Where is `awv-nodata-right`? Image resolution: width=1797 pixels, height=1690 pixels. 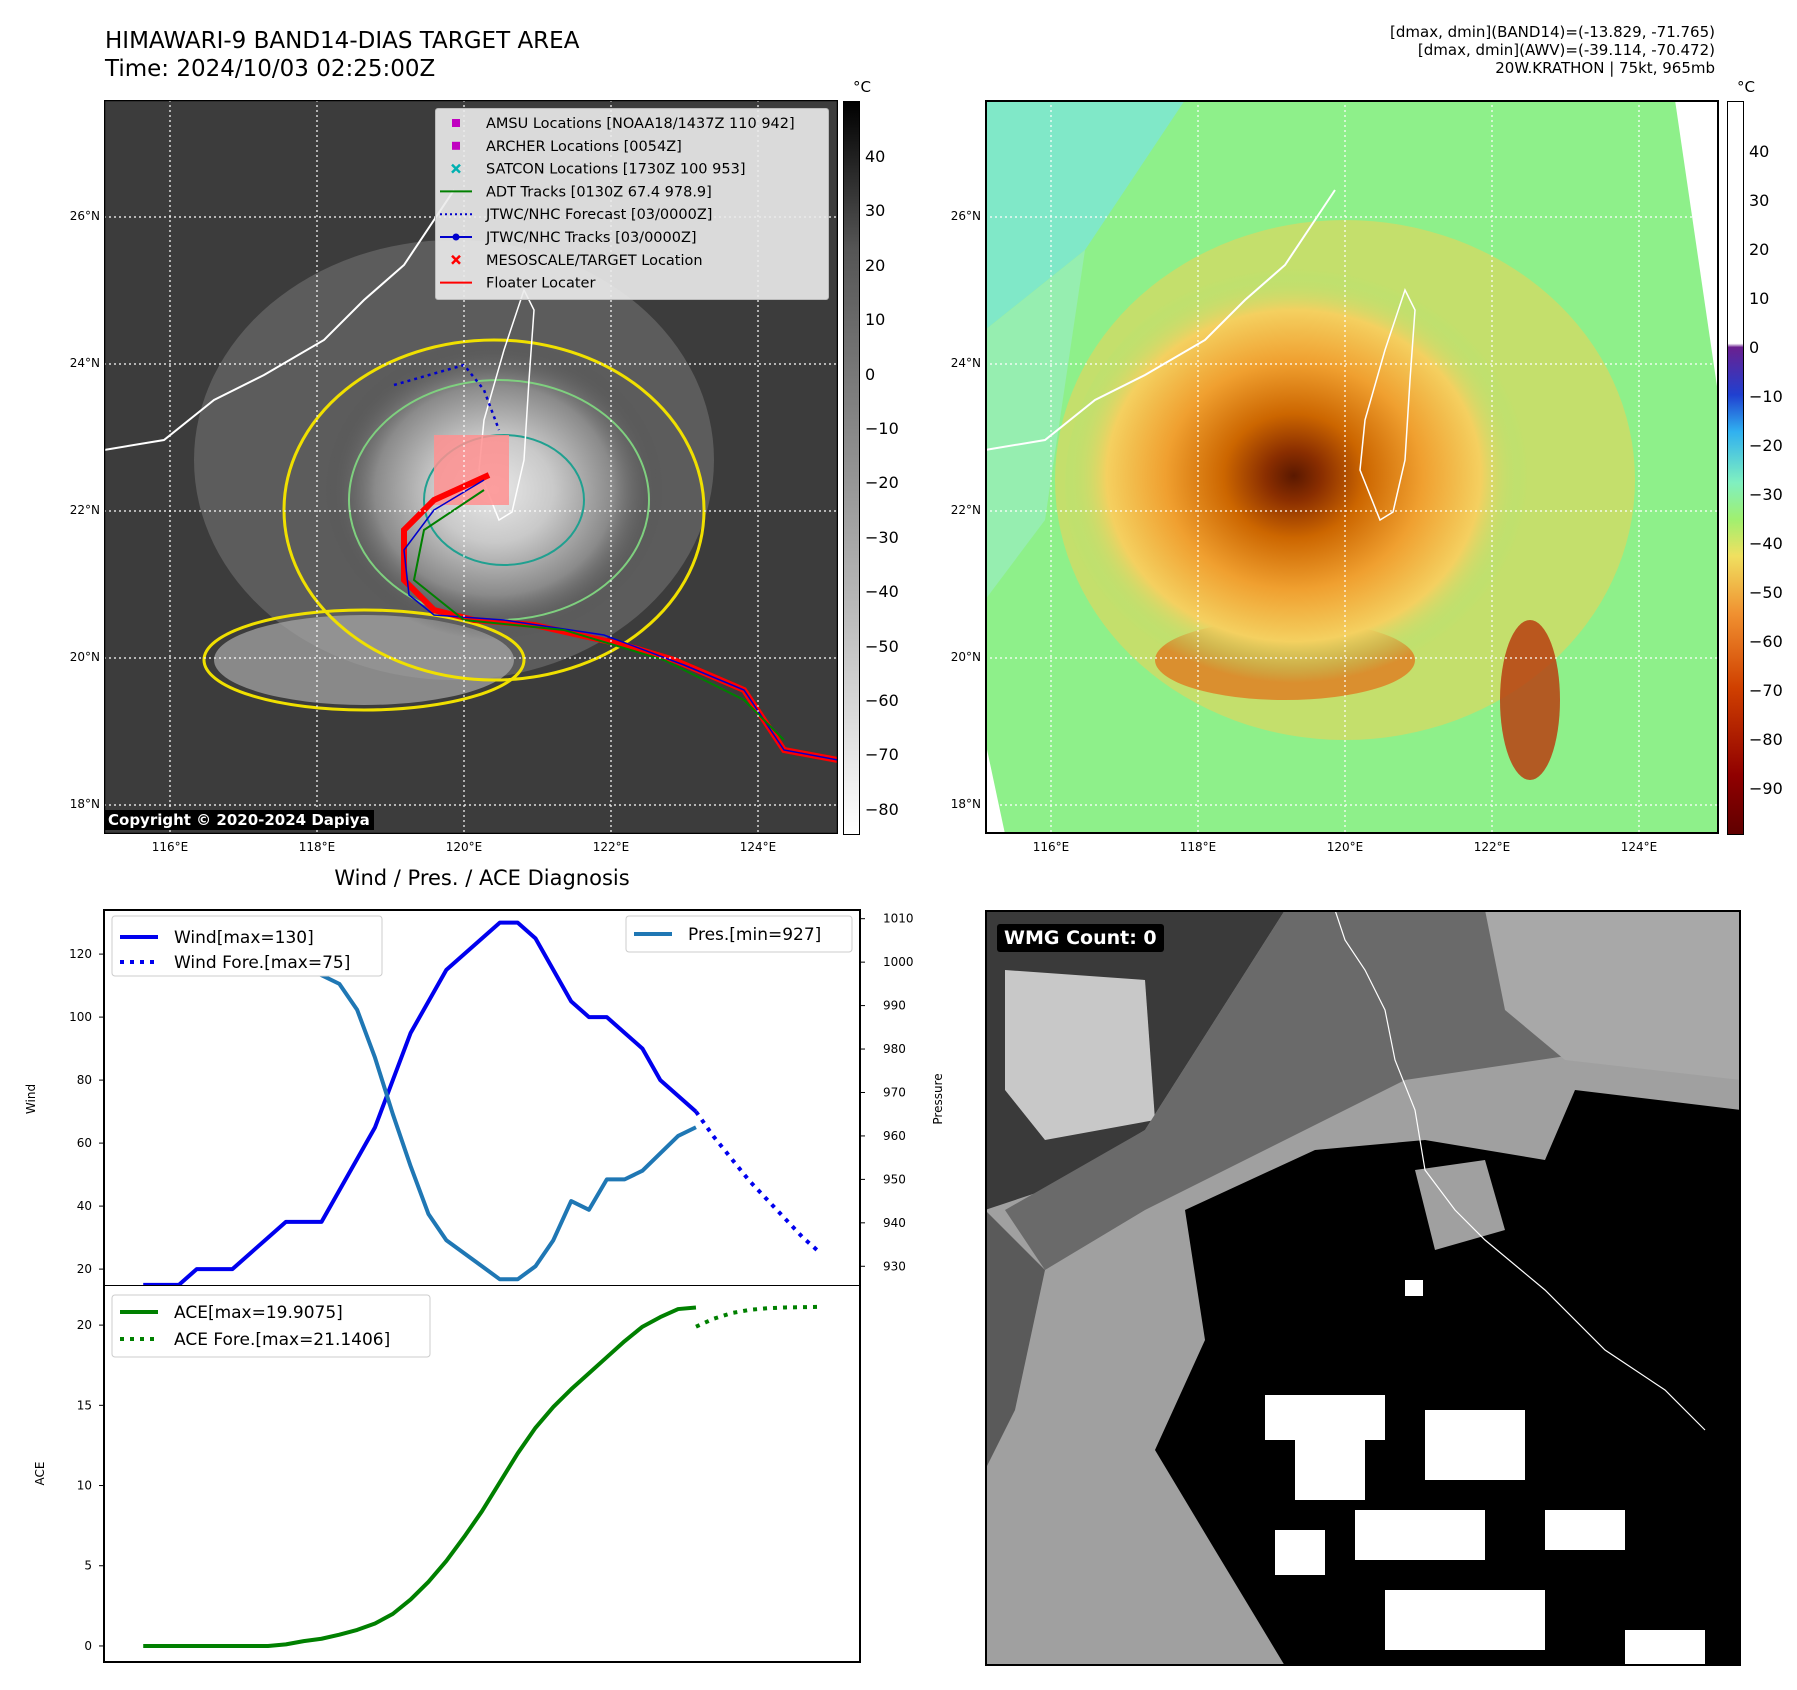
awv-nodata-right is located at coordinates (1697, 250).